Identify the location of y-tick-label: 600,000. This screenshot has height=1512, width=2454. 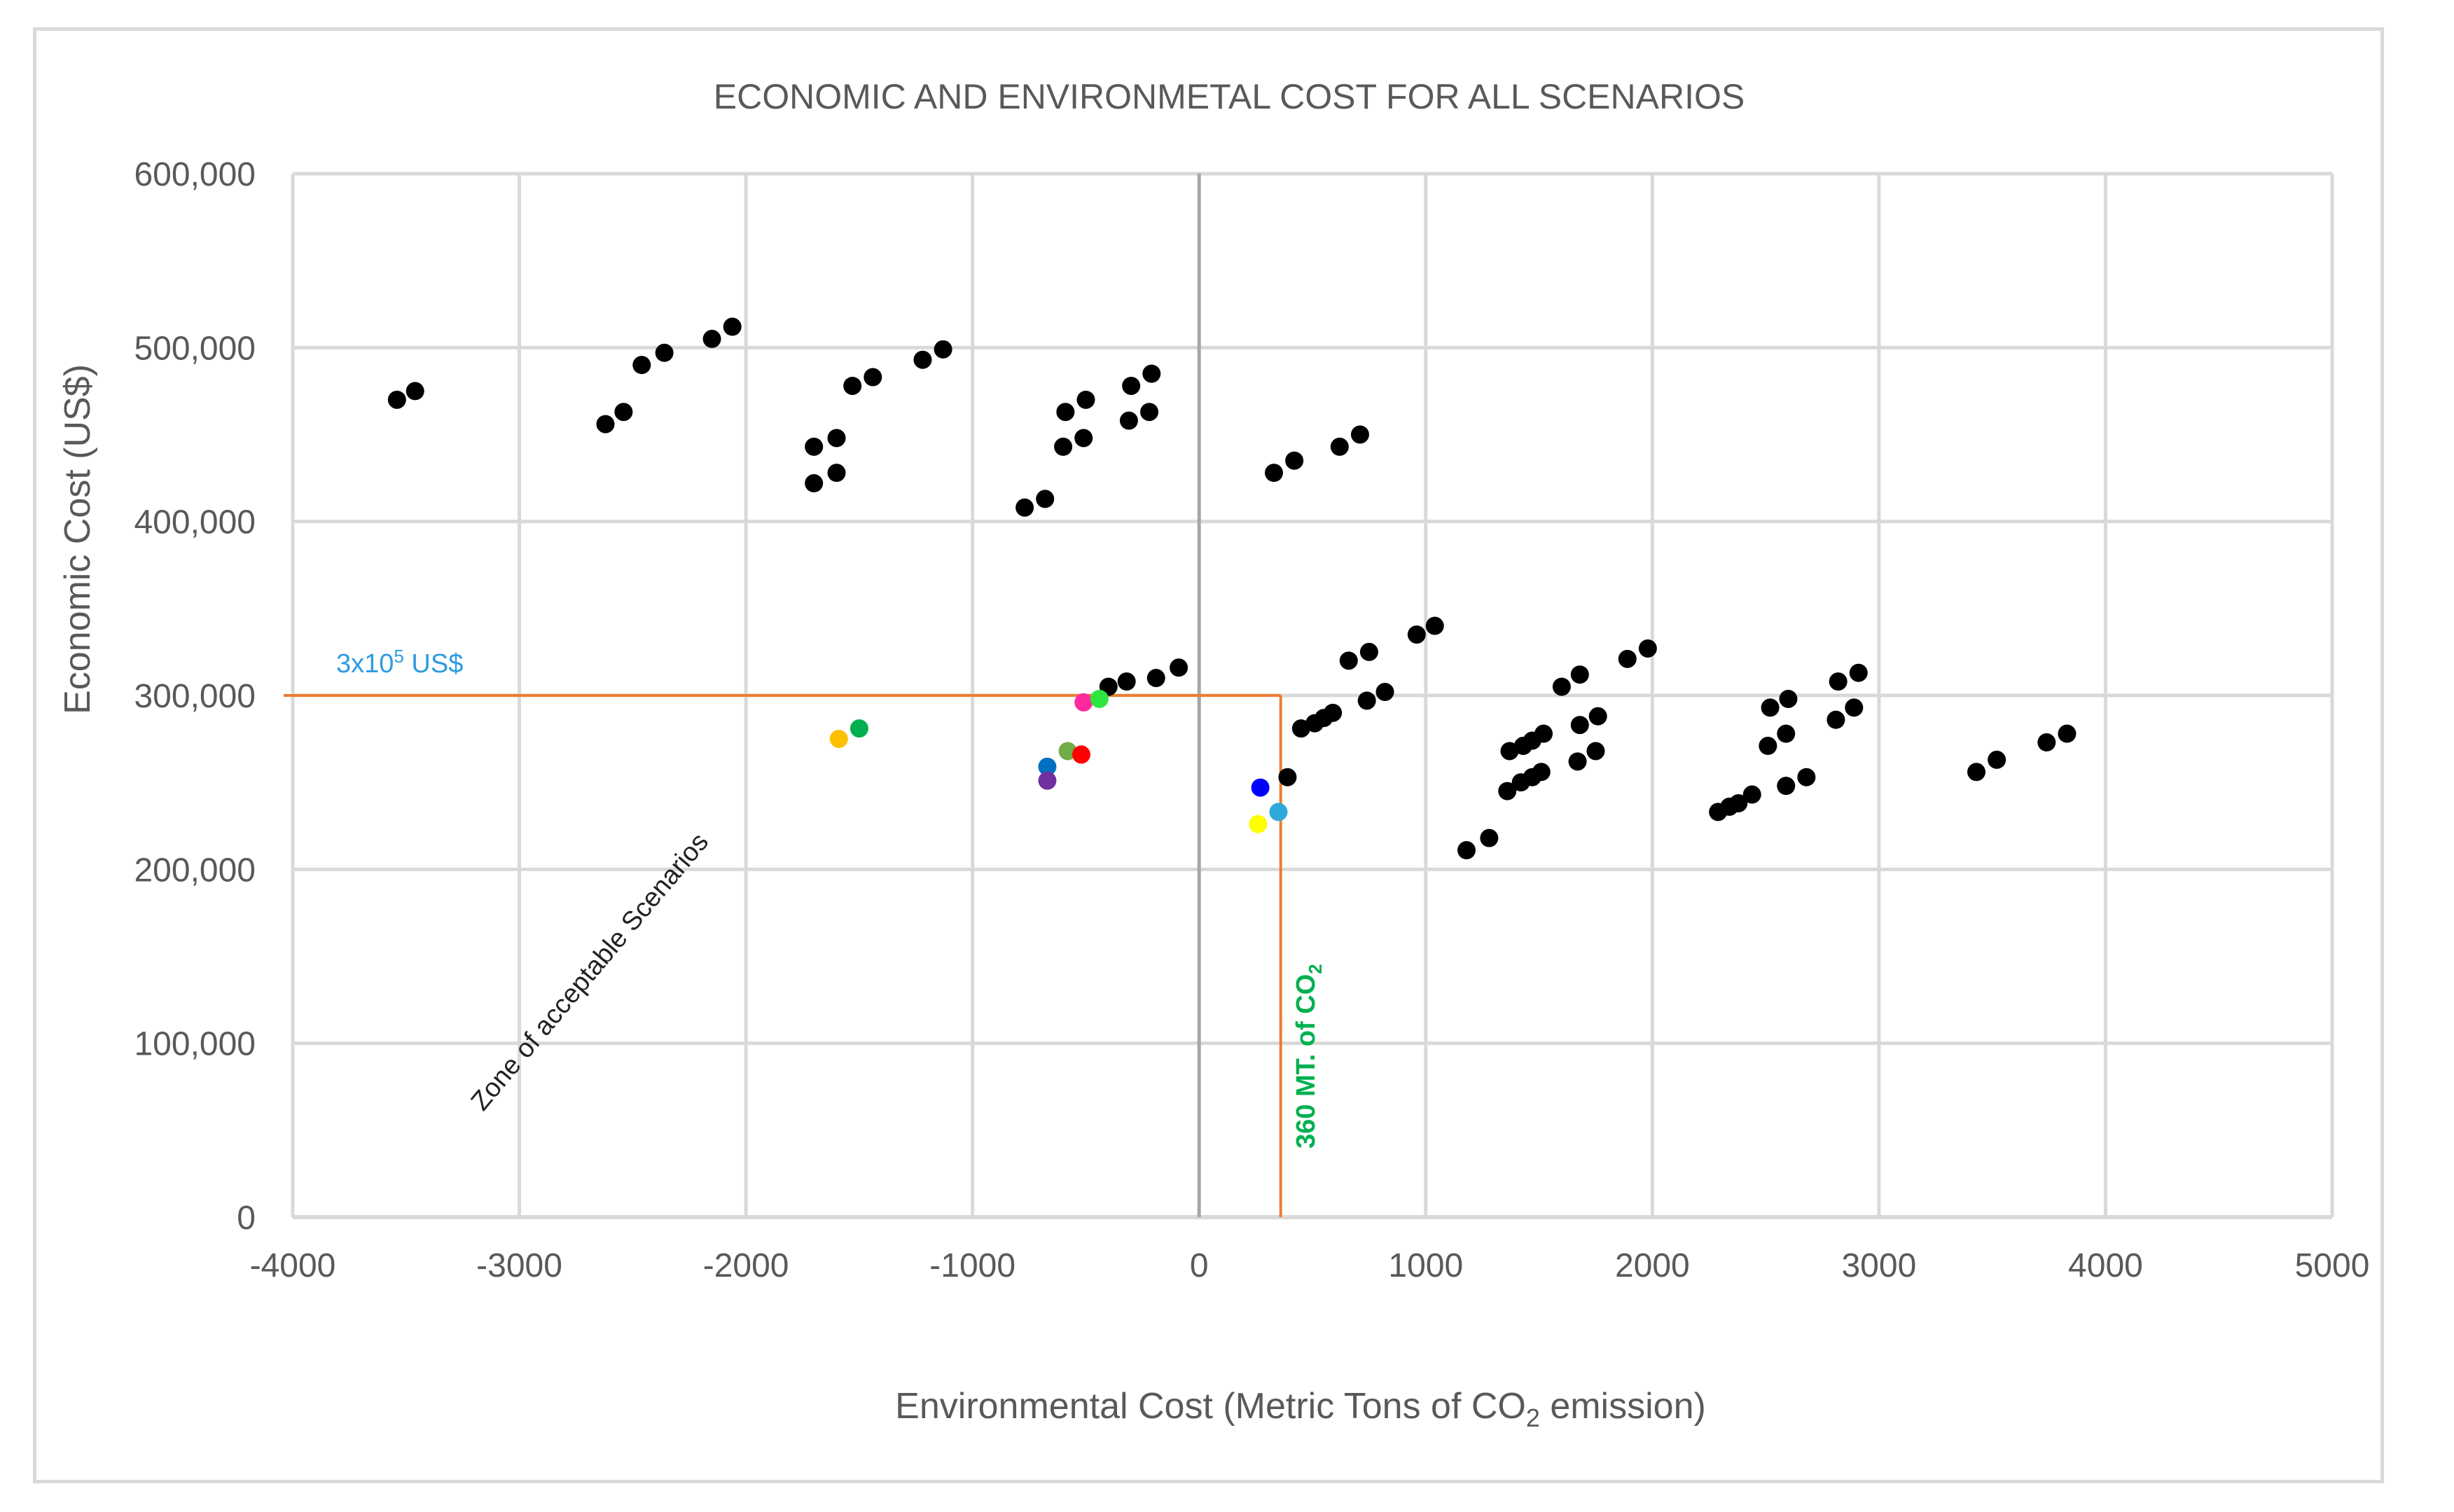
(195, 174).